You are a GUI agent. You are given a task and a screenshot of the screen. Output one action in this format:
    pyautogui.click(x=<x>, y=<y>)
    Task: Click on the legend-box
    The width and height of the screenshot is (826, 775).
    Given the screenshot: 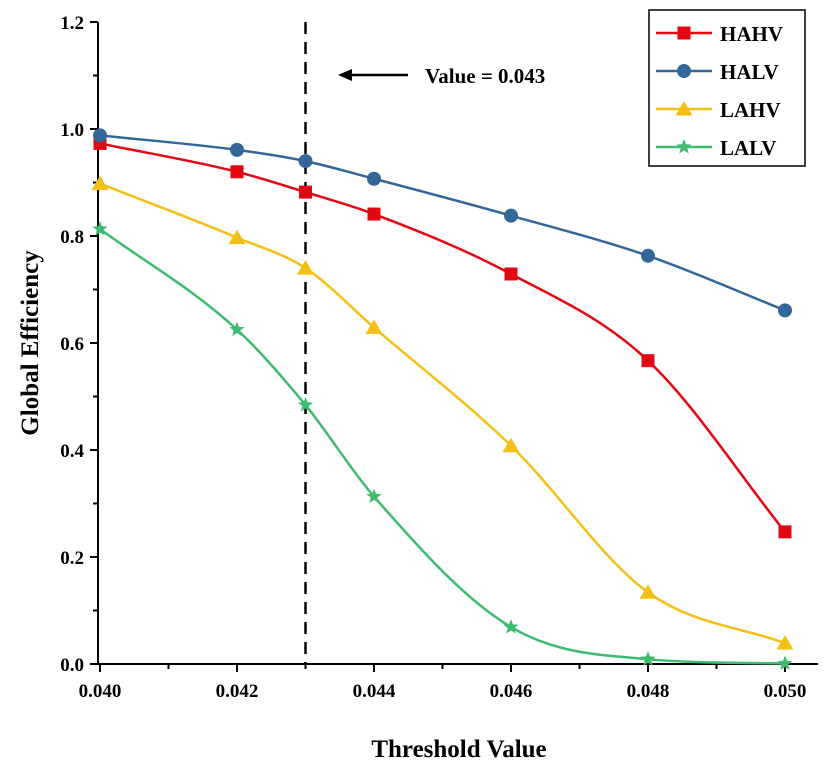 What is the action you would take?
    pyautogui.click(x=727, y=88)
    